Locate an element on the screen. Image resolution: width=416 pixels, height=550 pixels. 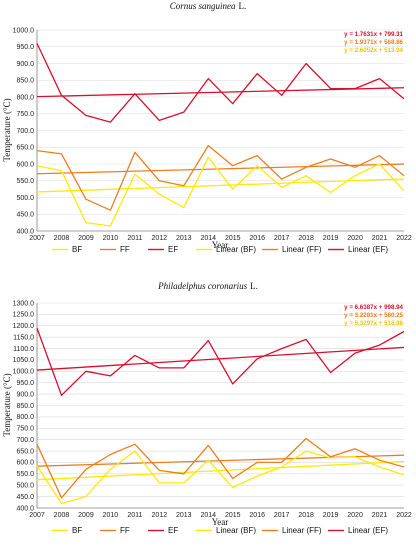
y-tick-label: 1200.0 is located at coordinates (24, 326).